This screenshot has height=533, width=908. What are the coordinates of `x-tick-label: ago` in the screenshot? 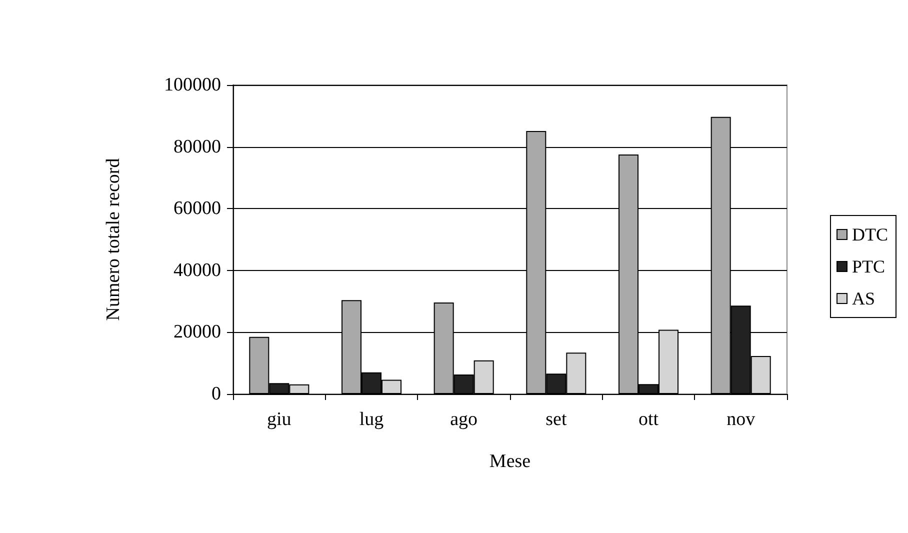 It's located at (464, 419).